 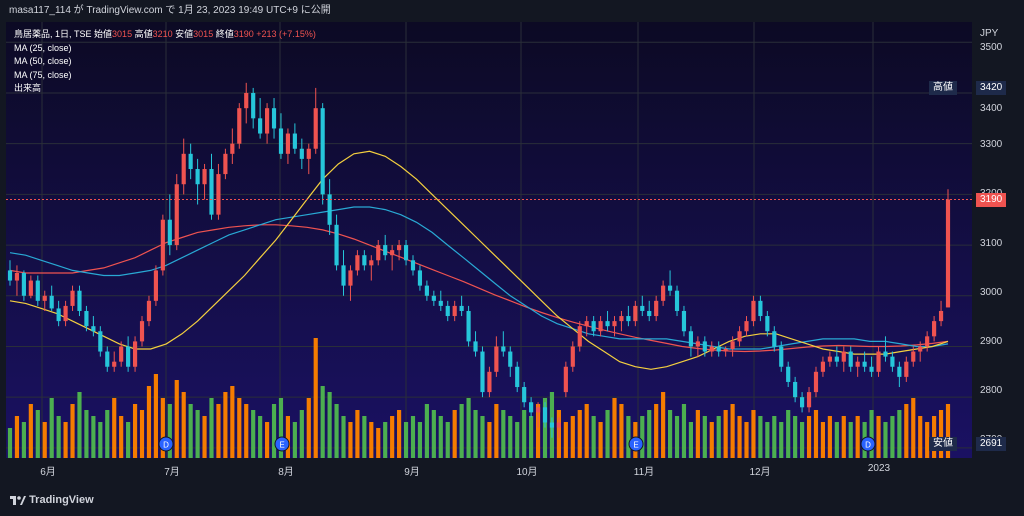 I want to click on footer-logo-text: TradingView, so click(x=61, y=500).